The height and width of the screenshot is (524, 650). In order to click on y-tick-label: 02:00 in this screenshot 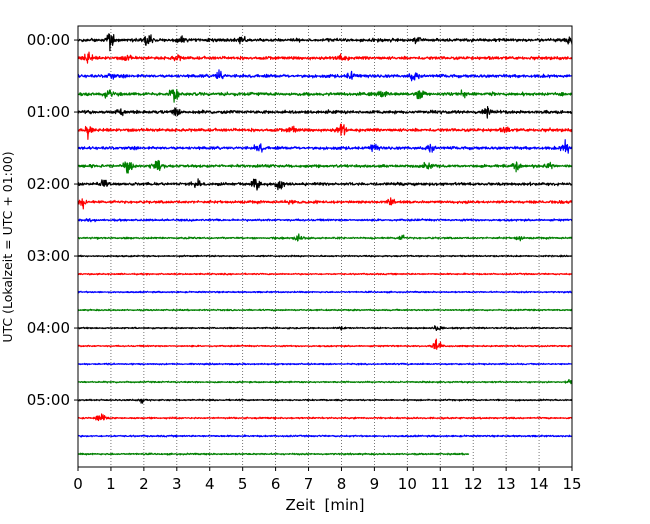, I will do `click(48, 184)`.